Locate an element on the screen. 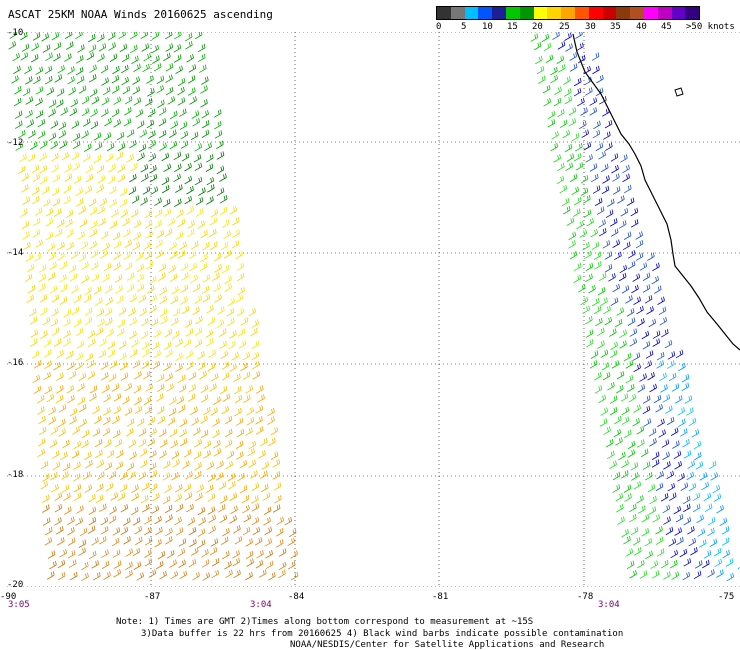 The image size is (740, 650). colorbar-swatch is located at coordinates (568, 13).